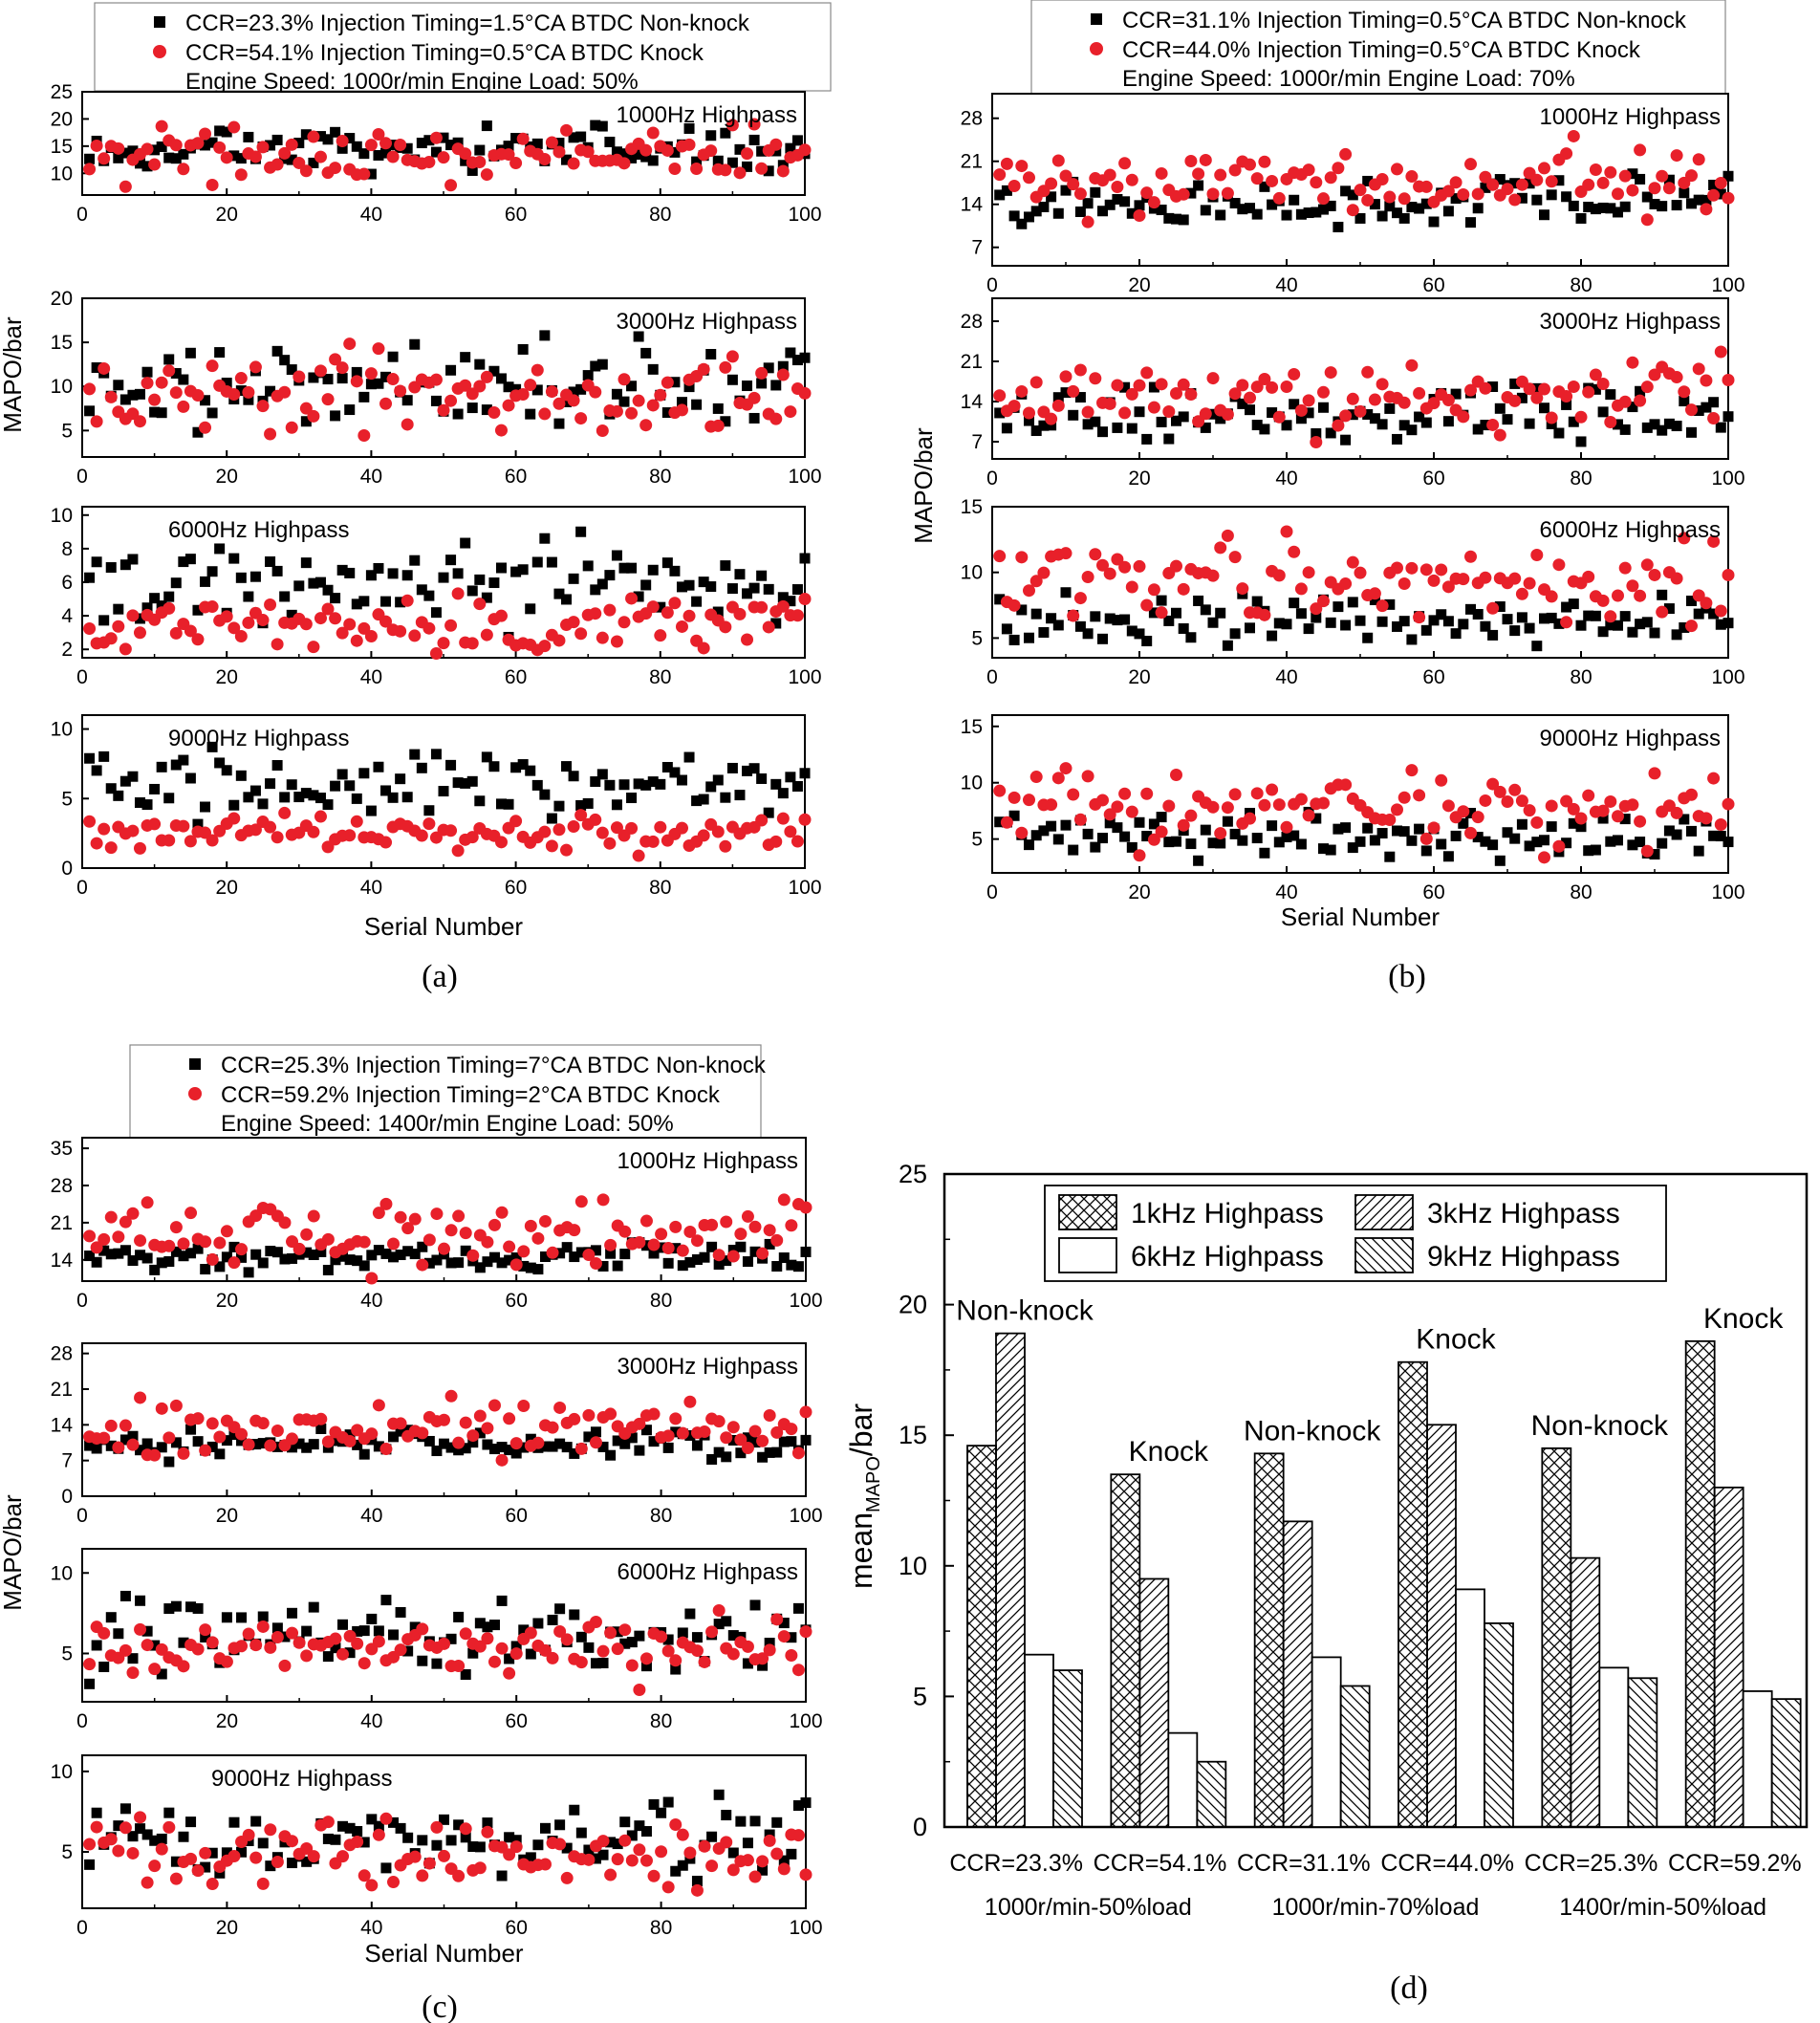 The image size is (1820, 2023). I want to click on y-tick-label: 20, so click(62, 119).